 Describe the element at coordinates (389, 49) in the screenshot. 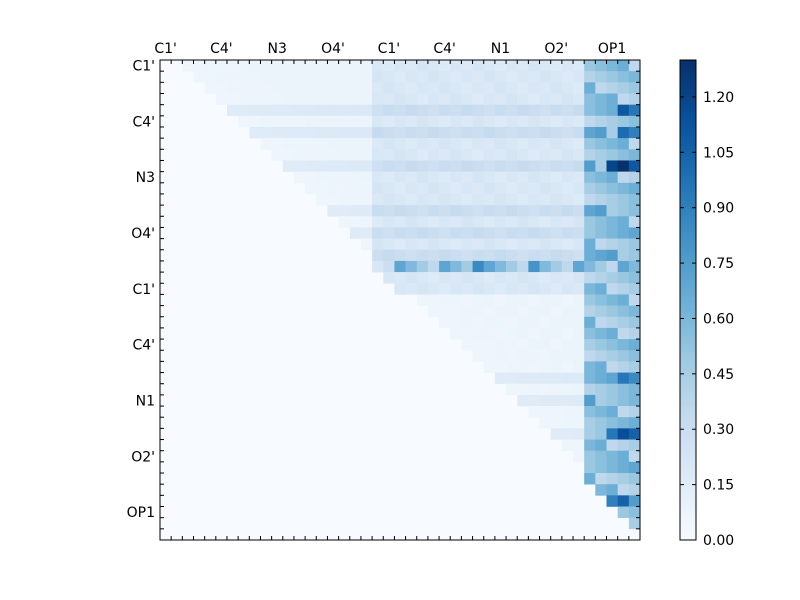

I see `top-tick-label: C1'` at that location.